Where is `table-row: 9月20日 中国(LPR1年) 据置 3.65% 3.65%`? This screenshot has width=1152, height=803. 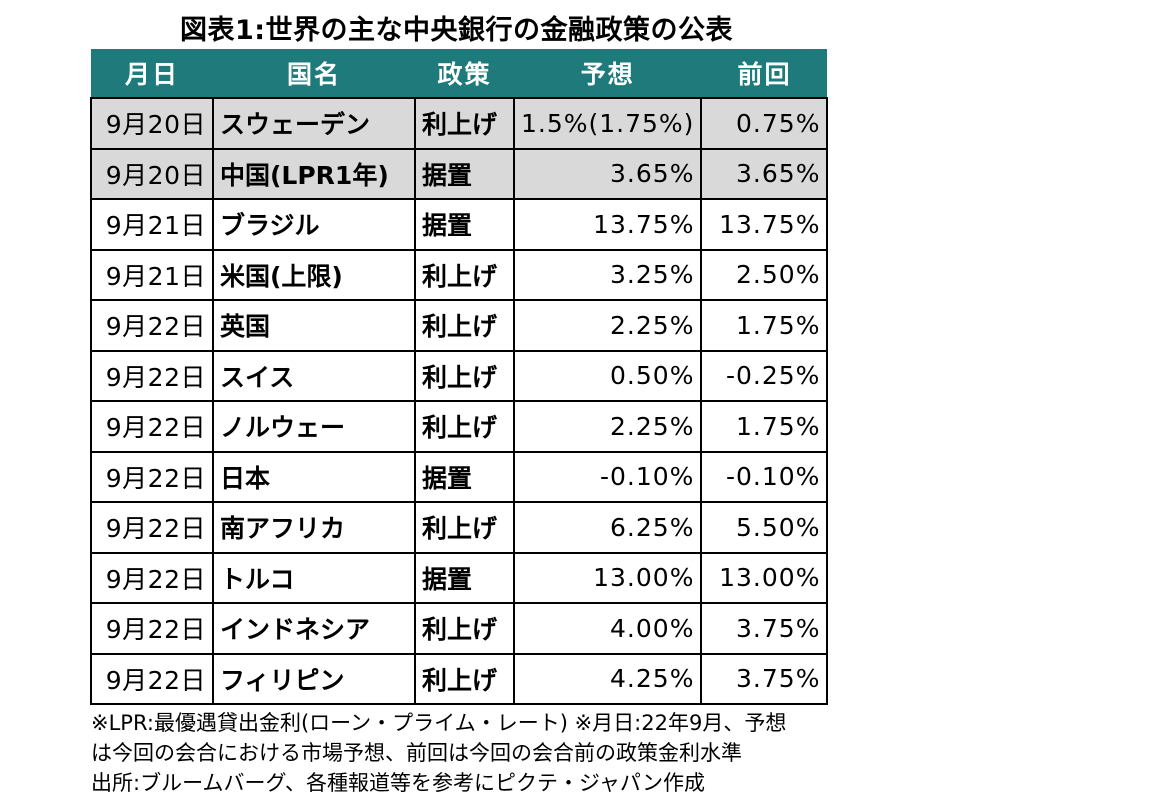 table-row: 9月20日 中国(LPR1年) 据置 3.65% 3.65% is located at coordinates (459, 173).